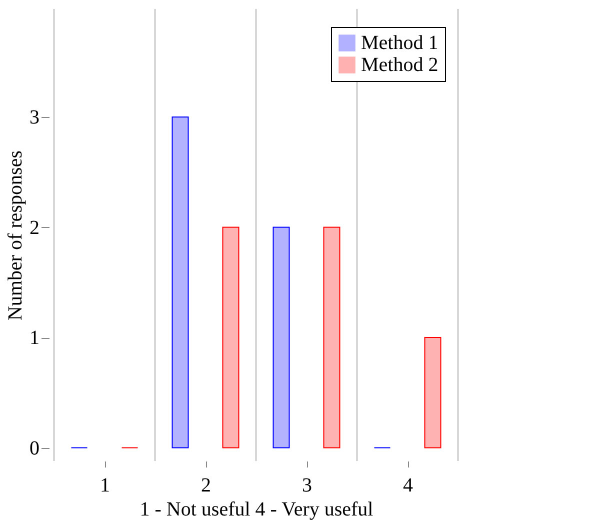 This screenshot has height=531, width=590. Describe the element at coordinates (15, 235) in the screenshot. I see `y-axis-title: Number of responses` at that location.